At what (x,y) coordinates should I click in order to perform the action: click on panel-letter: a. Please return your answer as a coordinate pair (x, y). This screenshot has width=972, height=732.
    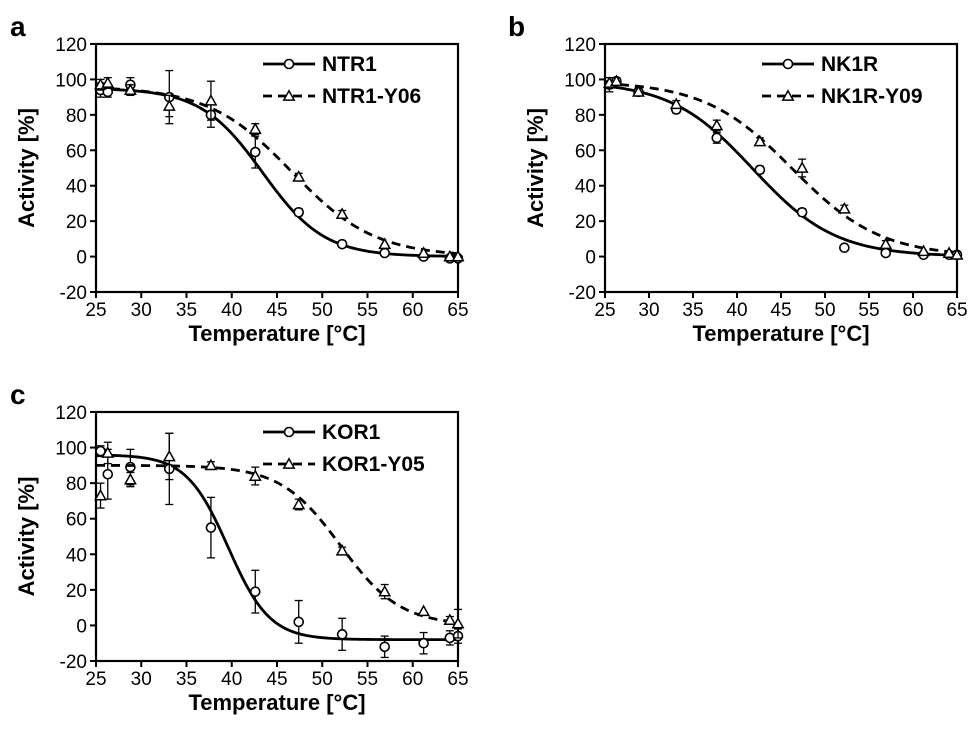
    Looking at the image, I should click on (18, 26).